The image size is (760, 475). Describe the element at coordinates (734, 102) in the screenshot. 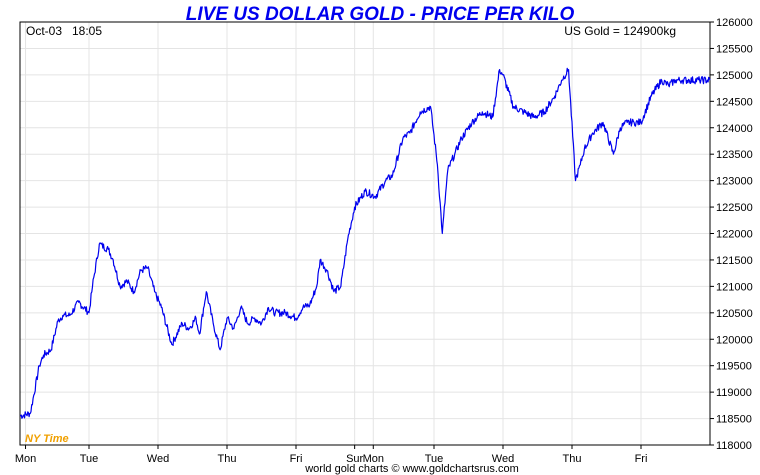

I see `y-tick-label: 124500` at that location.